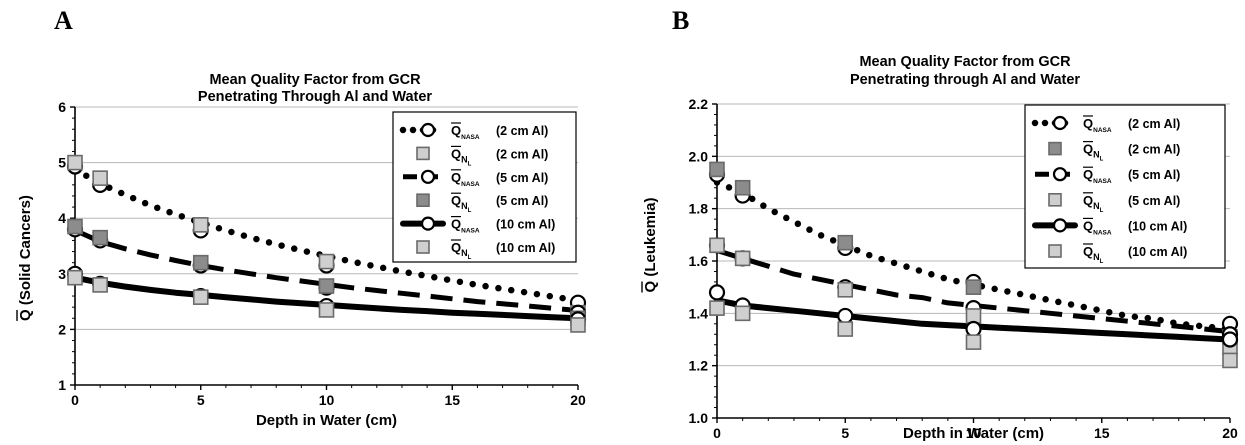 The width and height of the screenshot is (1245, 445). I want to click on y-tick-label-0: 1, so click(62, 385).